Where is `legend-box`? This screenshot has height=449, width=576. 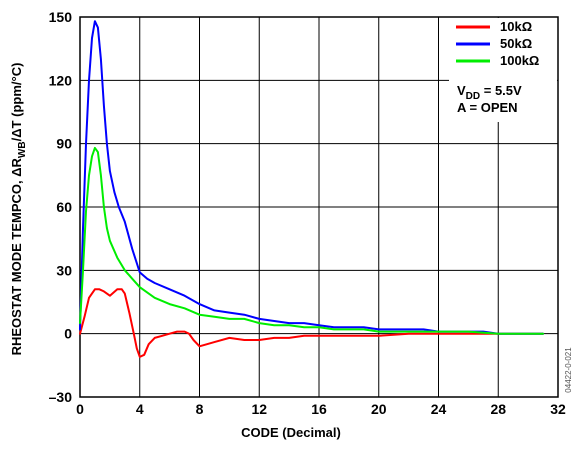 legend-box is located at coordinates (503, 70).